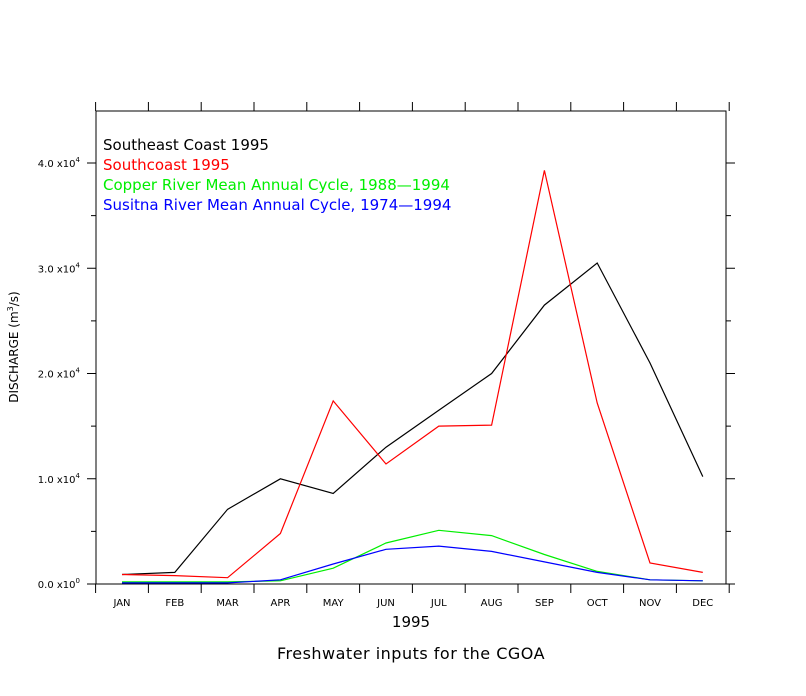 Image resolution: width=806 pixels, height=696 pixels. Describe the element at coordinates (280, 603) in the screenshot. I see `x-tick-label: APR` at that location.